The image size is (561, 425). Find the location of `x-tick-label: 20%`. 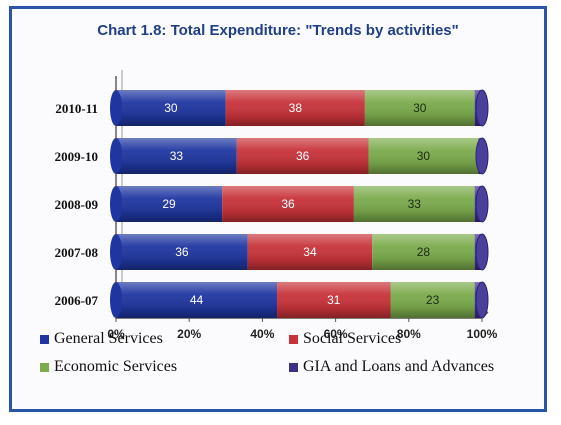

x-tick-label: 20% is located at coordinates (189, 334).